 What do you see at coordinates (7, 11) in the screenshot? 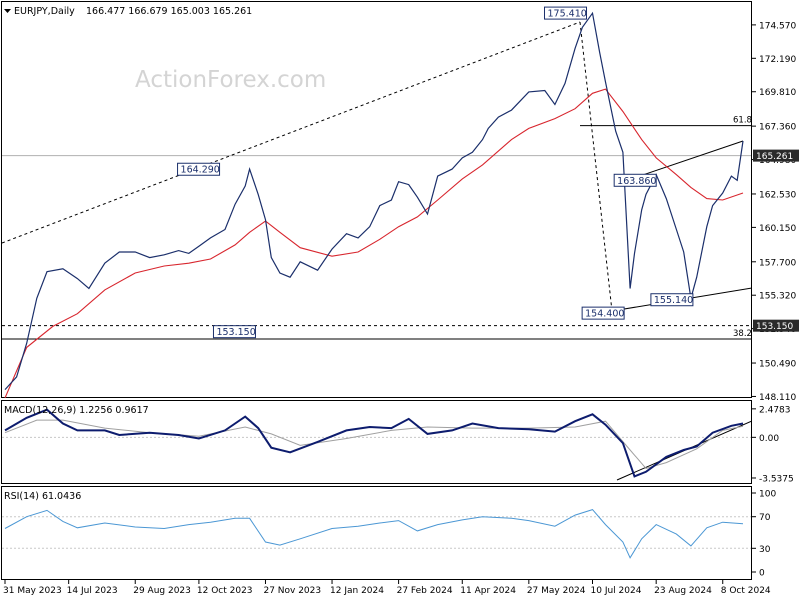
I see `dropdown-triangle-icon` at bounding box center [7, 11].